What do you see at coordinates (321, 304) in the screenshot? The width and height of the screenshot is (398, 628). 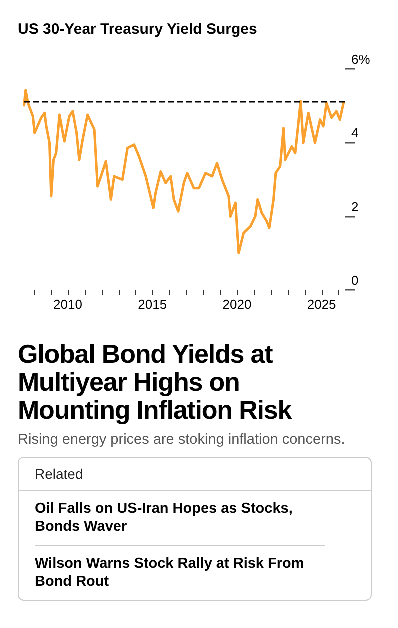 I see `x-tick-label: 2025` at bounding box center [321, 304].